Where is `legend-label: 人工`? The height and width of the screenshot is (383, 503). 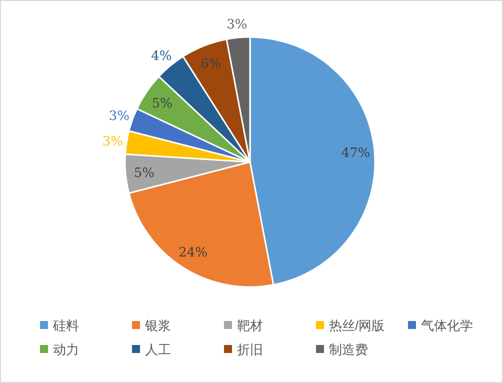
legend-label: 人工 is located at coordinates (158, 349).